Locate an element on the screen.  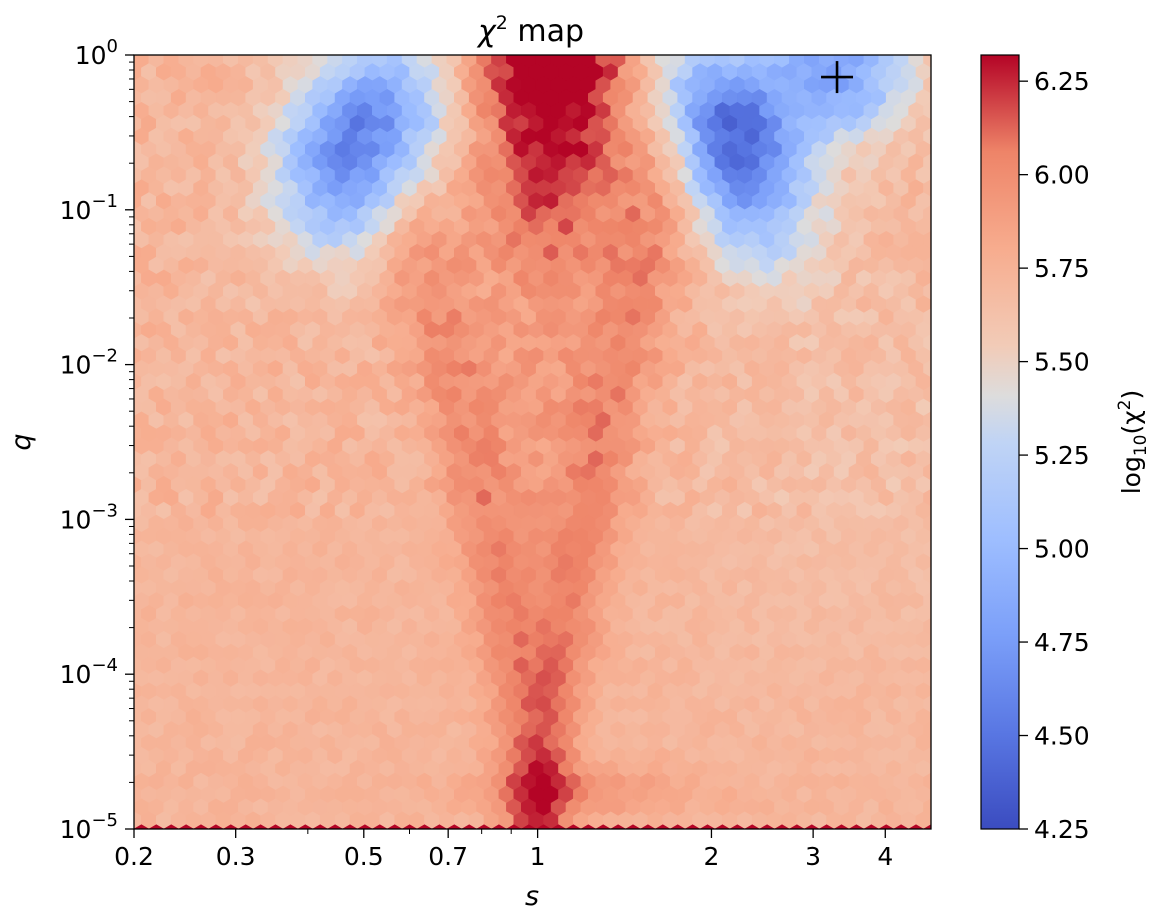
y-tick-label: 10⁻¹ is located at coordinates (89, 208).